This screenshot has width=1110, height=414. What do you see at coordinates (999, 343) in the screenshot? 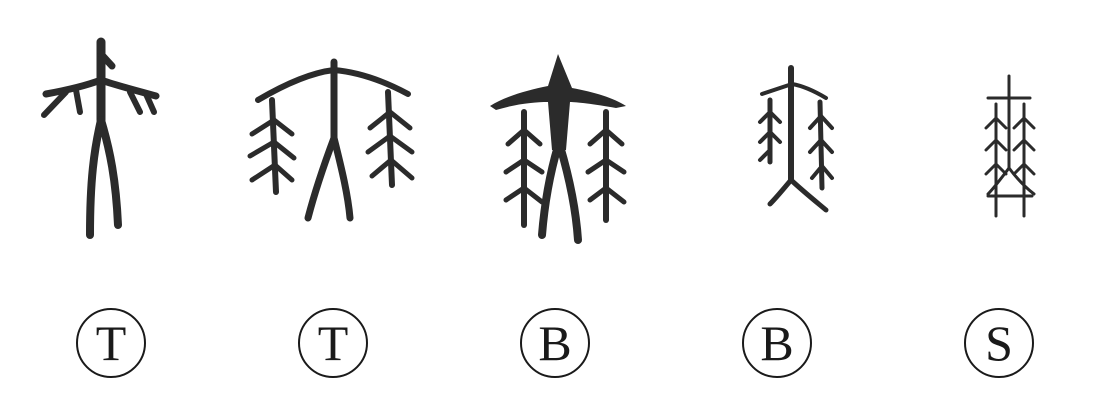
I see `label-circle-5: S` at bounding box center [999, 343].